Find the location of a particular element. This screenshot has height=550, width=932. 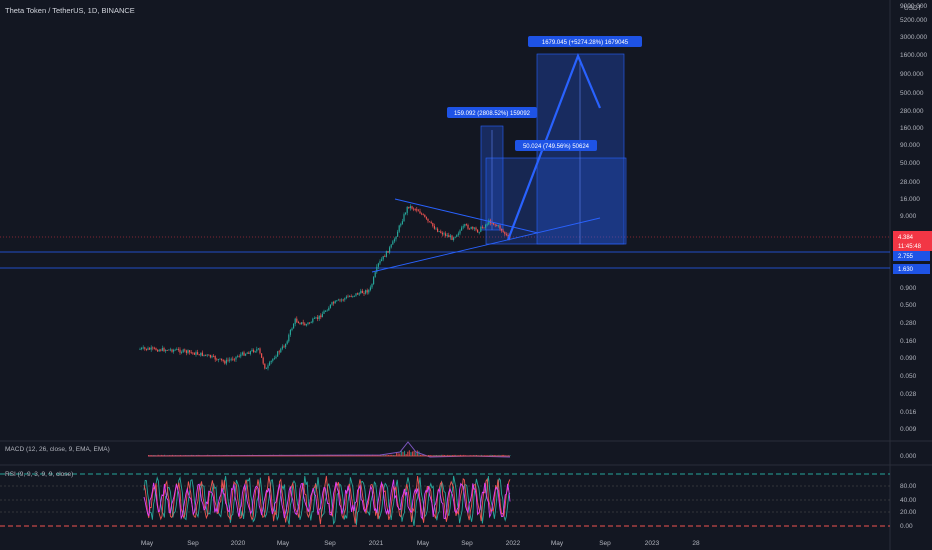

time-label: Sep is located at coordinates (193, 543).